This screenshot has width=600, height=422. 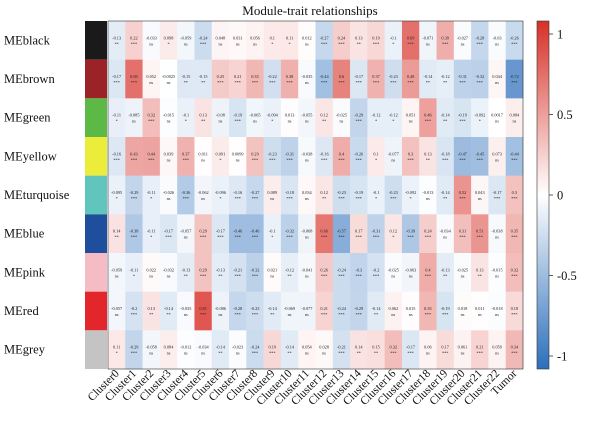 I want to click on cell-MEgrey-Cluster17, so click(x=410, y=350).